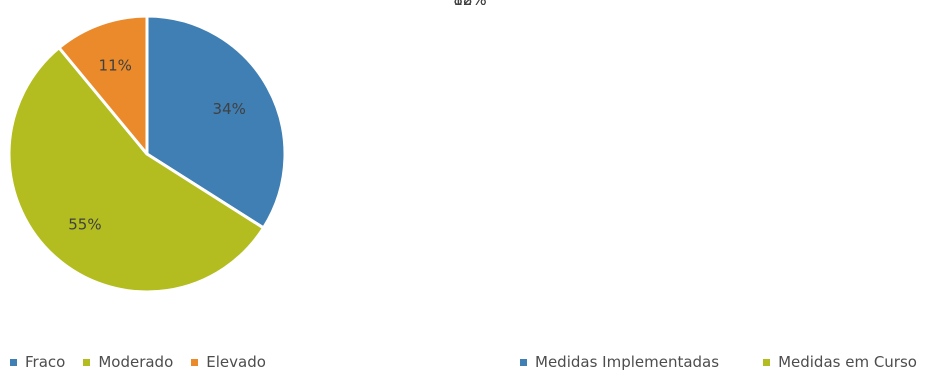  I want to click on legend-item-elevado: Elevado, so click(228, 362).